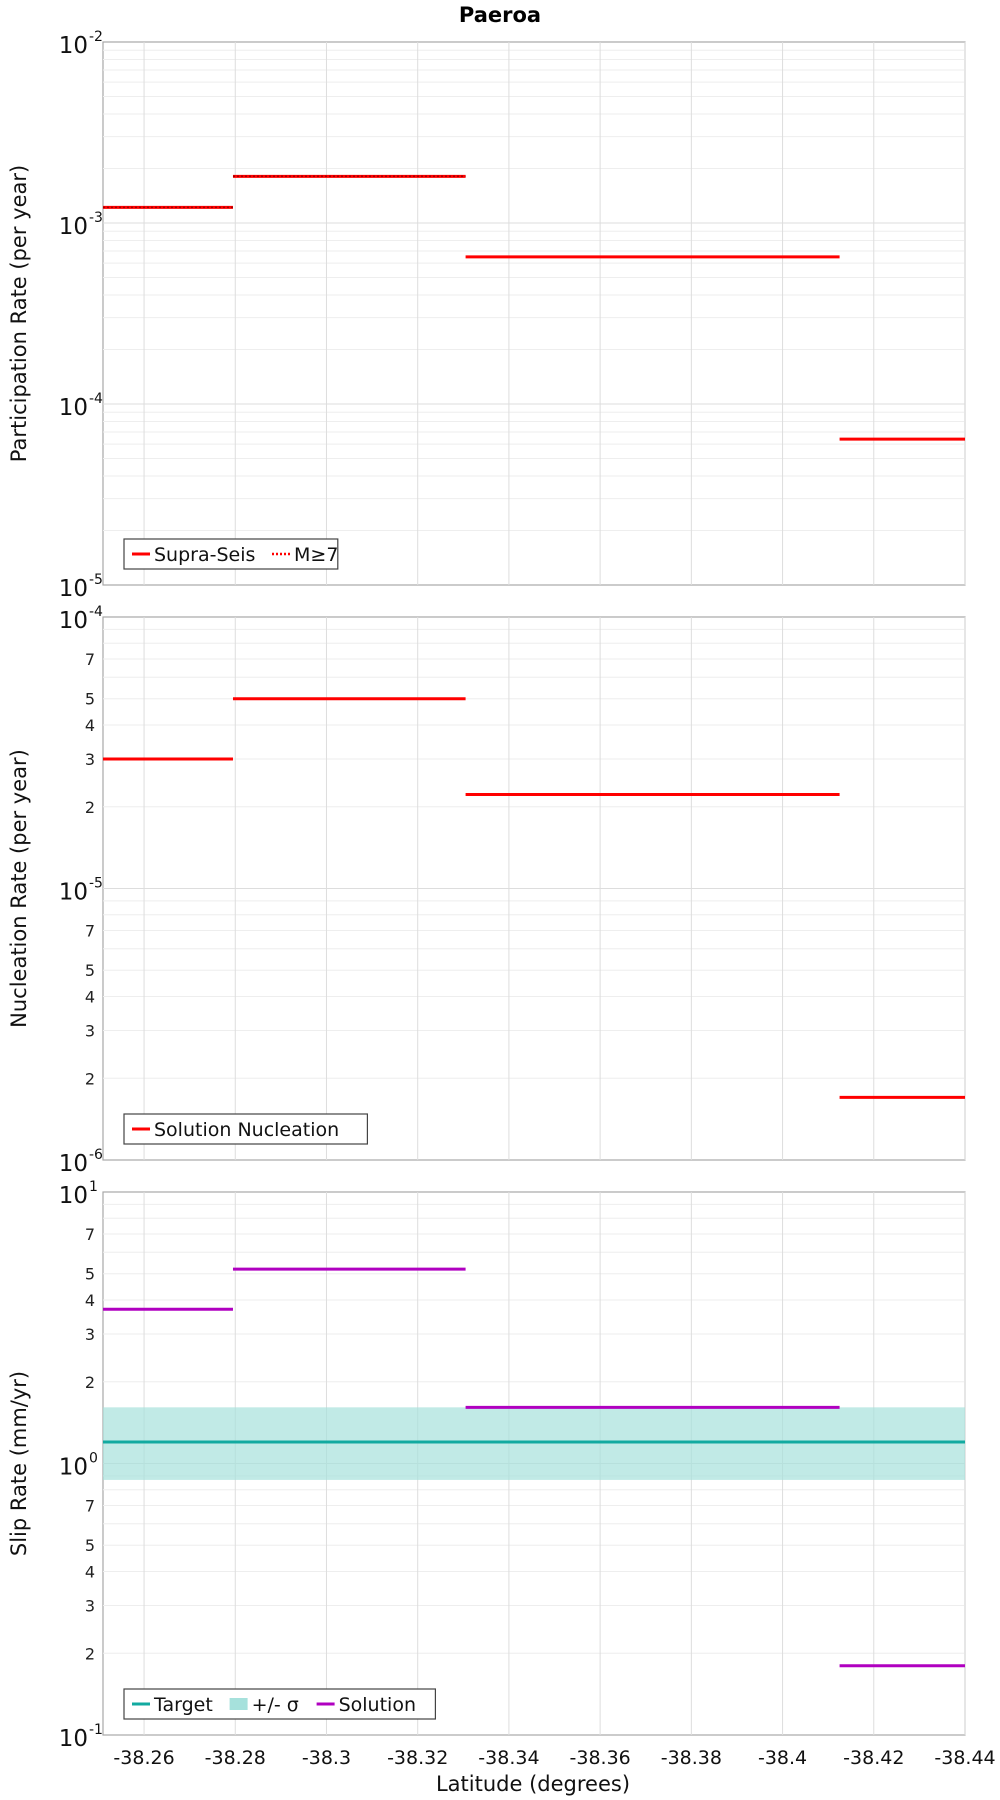 This screenshot has width=1000, height=1800. What do you see at coordinates (96, 1155) in the screenshot?
I see `y-tick-exponent: -6` at bounding box center [96, 1155].